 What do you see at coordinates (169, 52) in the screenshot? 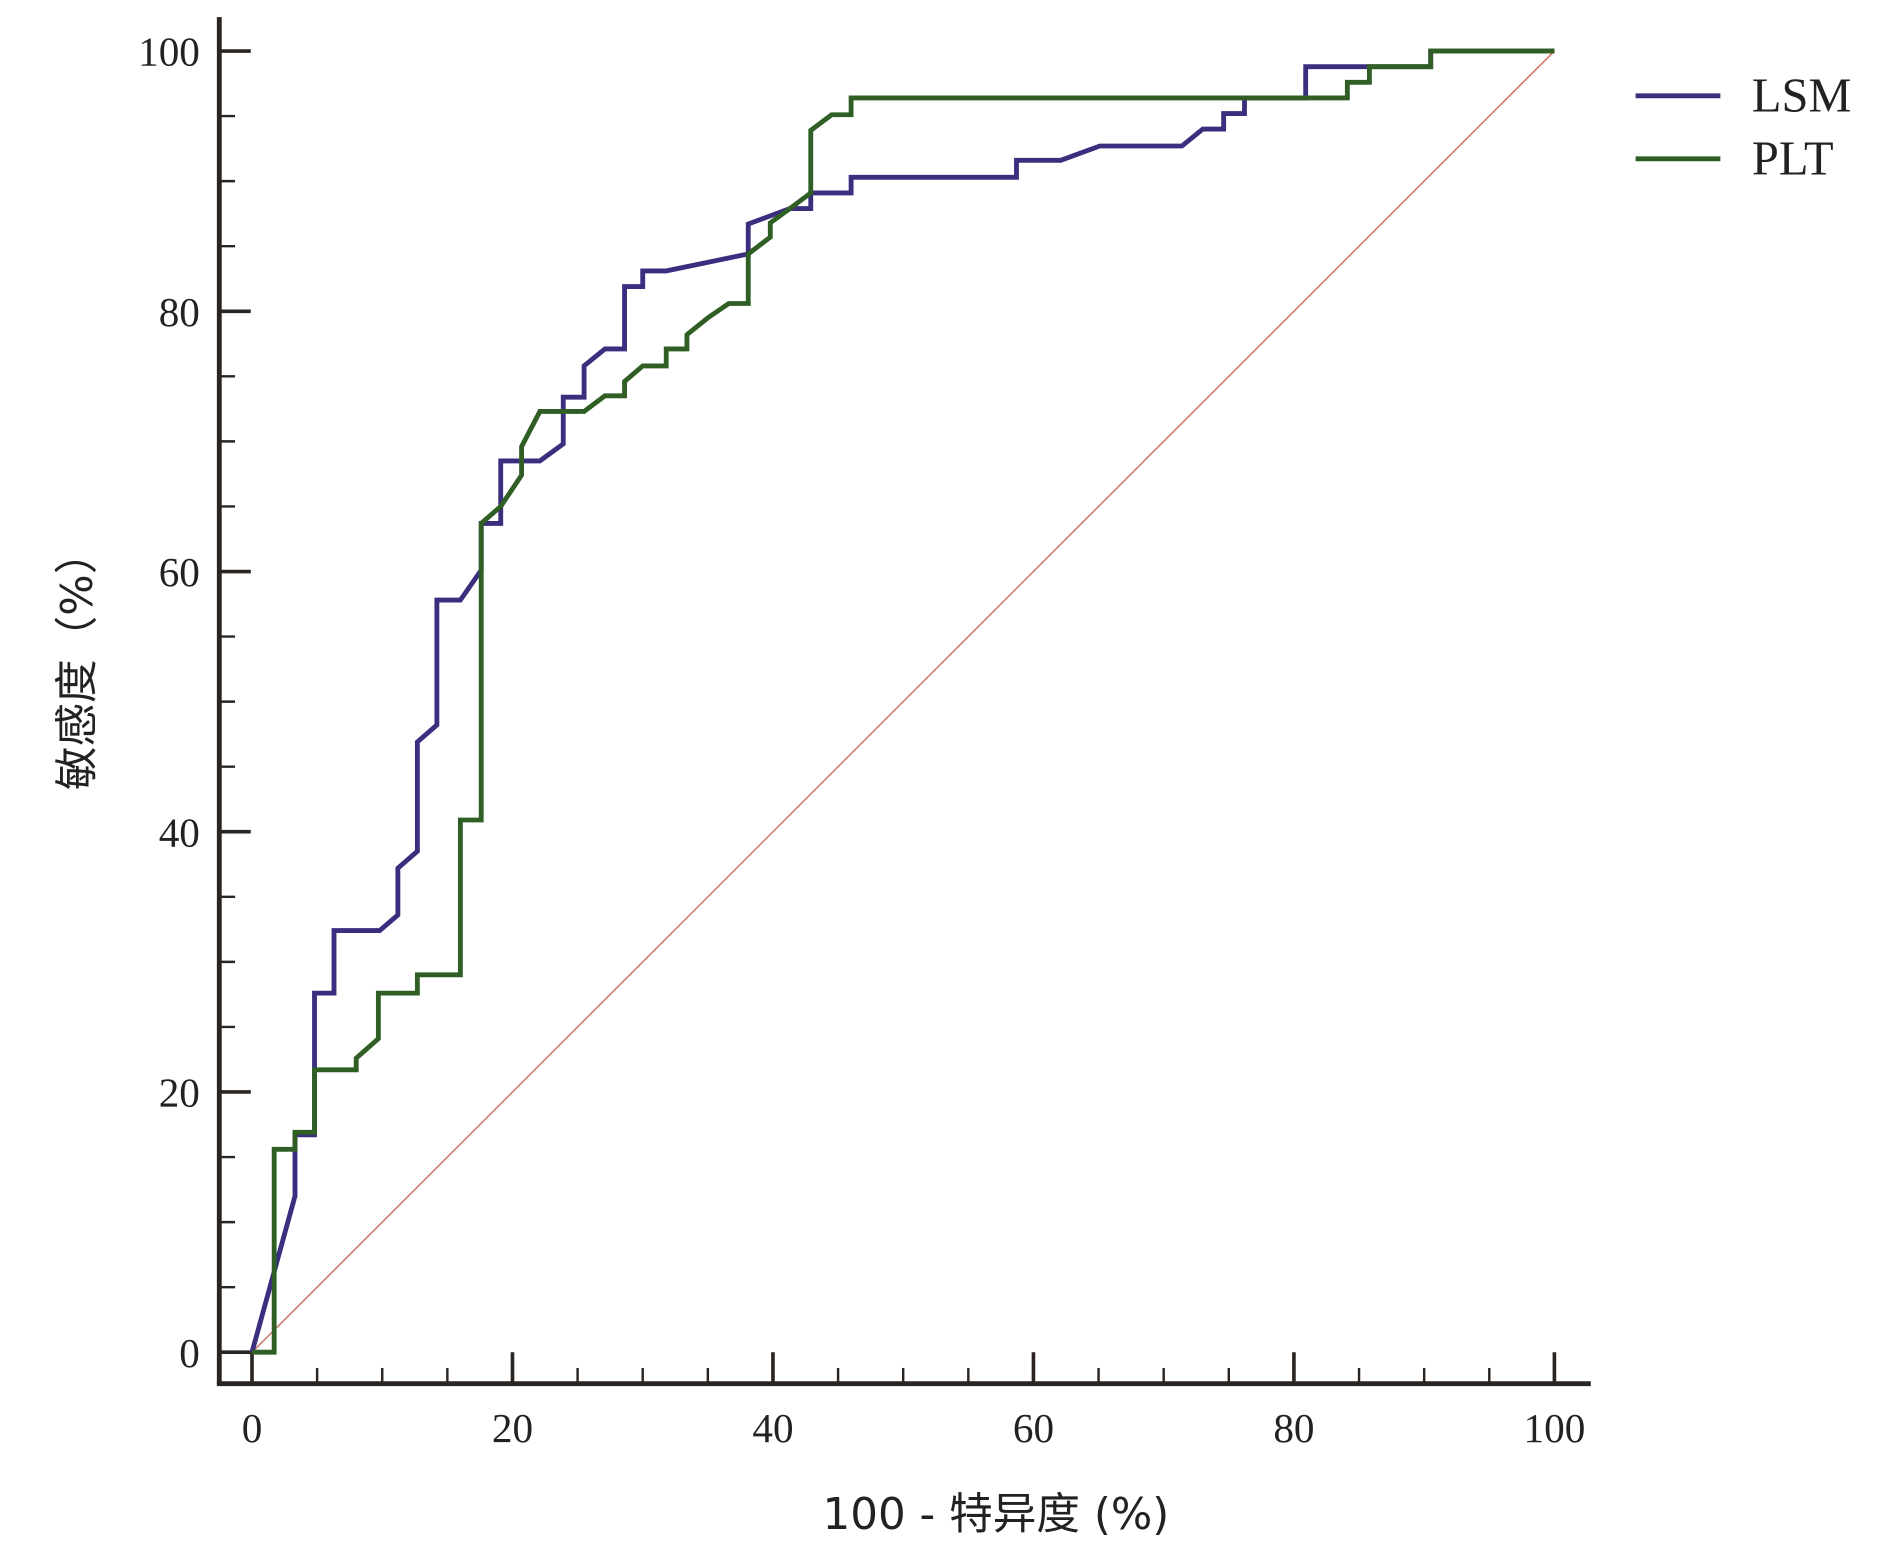
I see `y-tick-label: 100` at bounding box center [169, 52].